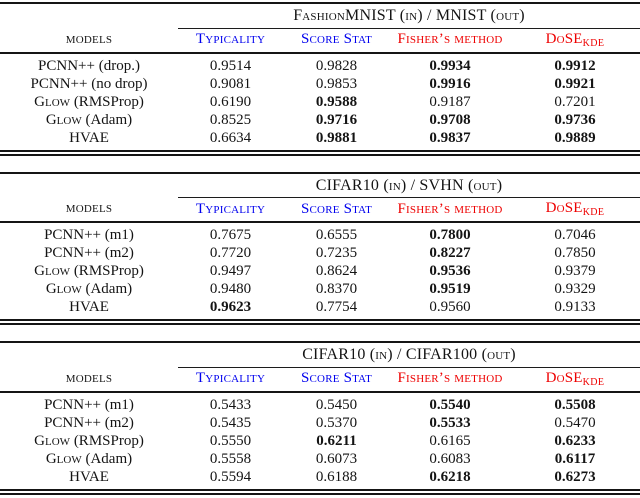 The width and height of the screenshot is (640, 498). Describe the element at coordinates (575, 404) in the screenshot. I see `metric-value: 0.5508` at that location.